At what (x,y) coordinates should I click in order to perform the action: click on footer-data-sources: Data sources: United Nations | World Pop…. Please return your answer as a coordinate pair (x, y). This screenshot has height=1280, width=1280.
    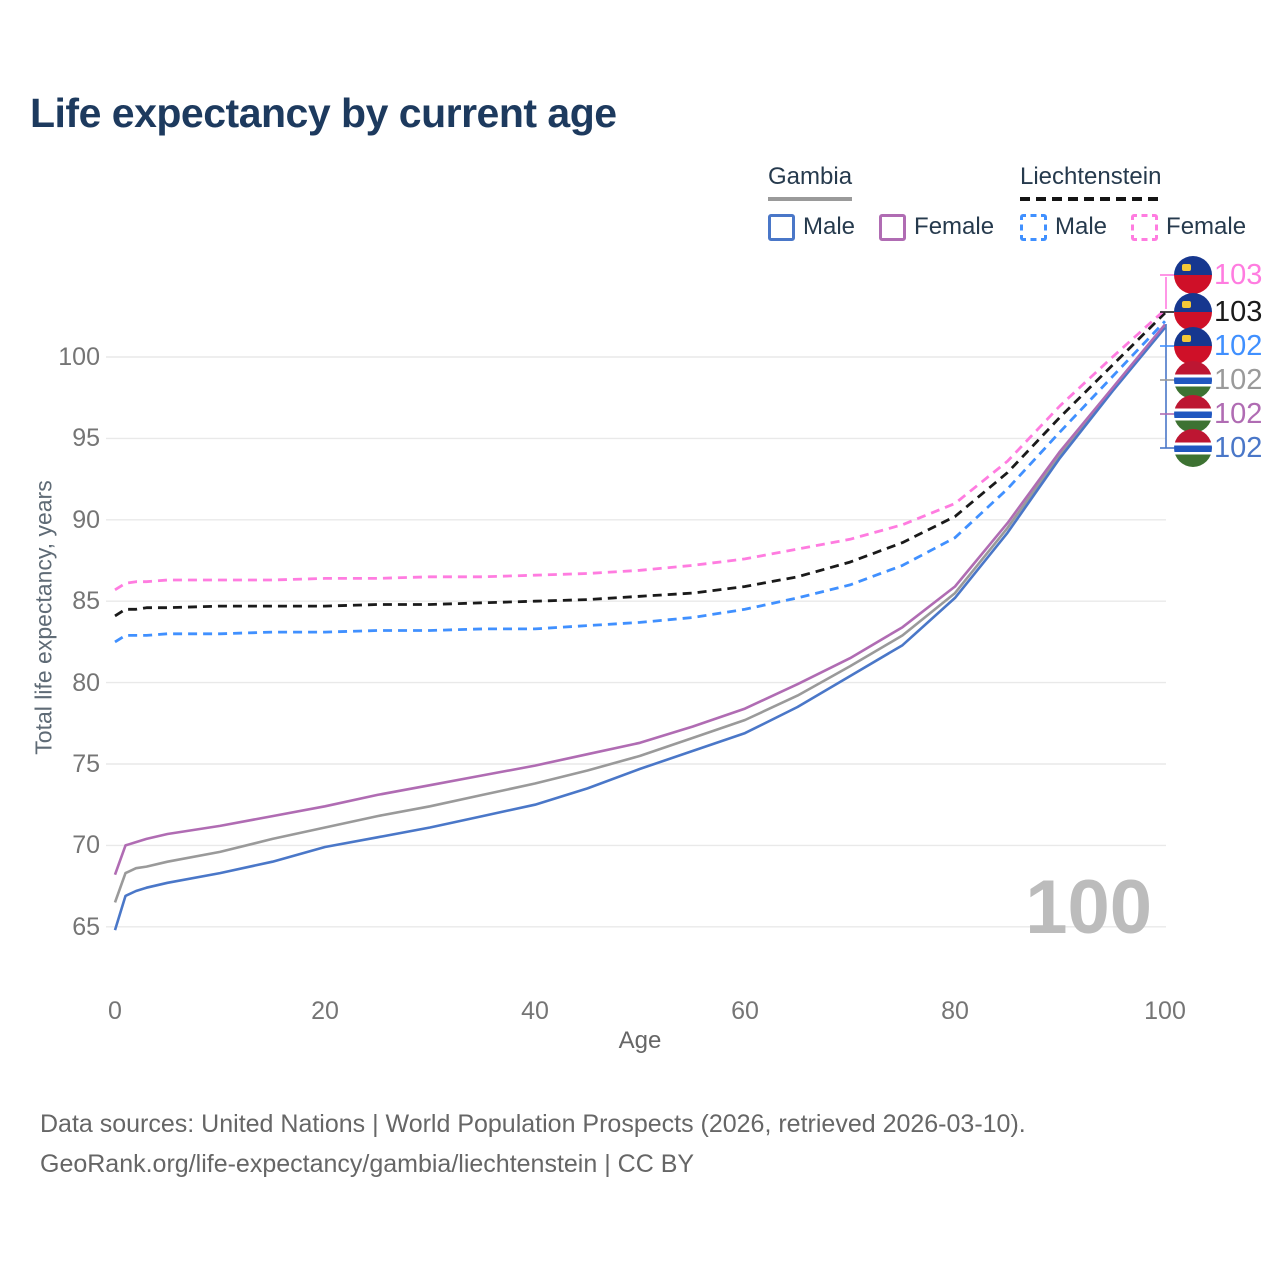
    Looking at the image, I should click on (533, 1124).